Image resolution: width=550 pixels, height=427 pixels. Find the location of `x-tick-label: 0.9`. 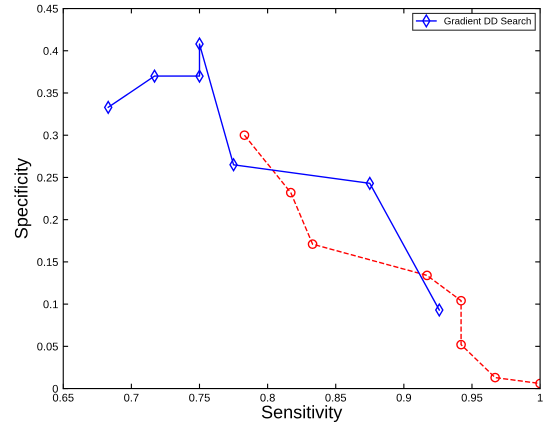

x-tick-label: 0.9 is located at coordinates (404, 398).